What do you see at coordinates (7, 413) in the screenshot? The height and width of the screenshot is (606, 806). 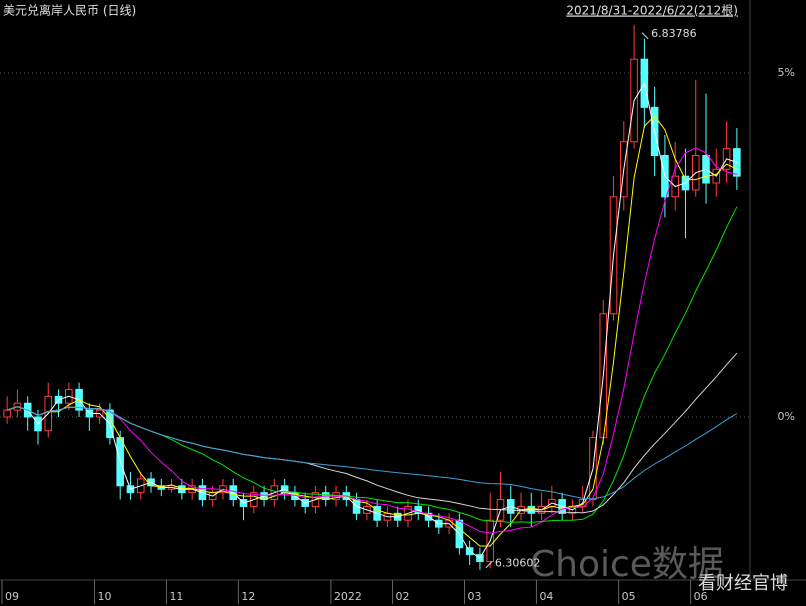 I see `candle-body` at bounding box center [7, 413].